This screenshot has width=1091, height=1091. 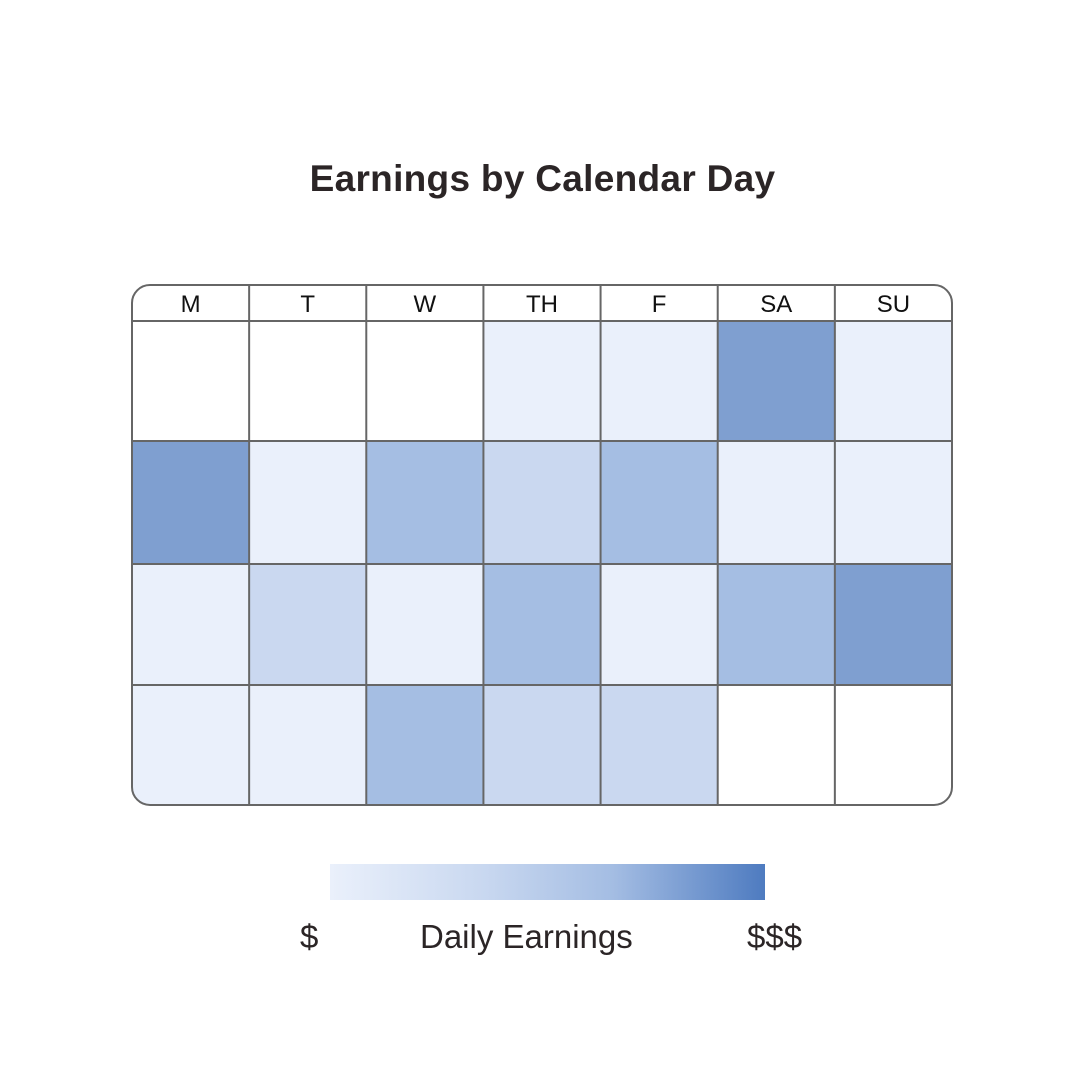 I want to click on legend-min-label: $, so click(x=309, y=936).